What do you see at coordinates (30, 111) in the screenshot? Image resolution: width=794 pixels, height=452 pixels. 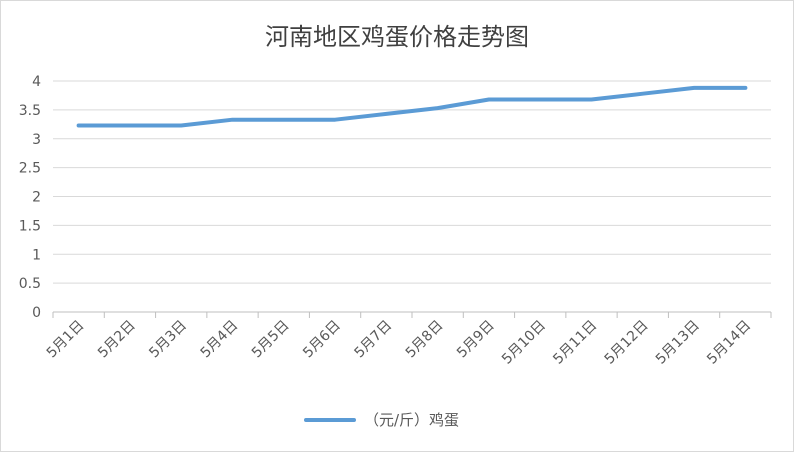 I see `y-tick-label: 3.5` at bounding box center [30, 111].